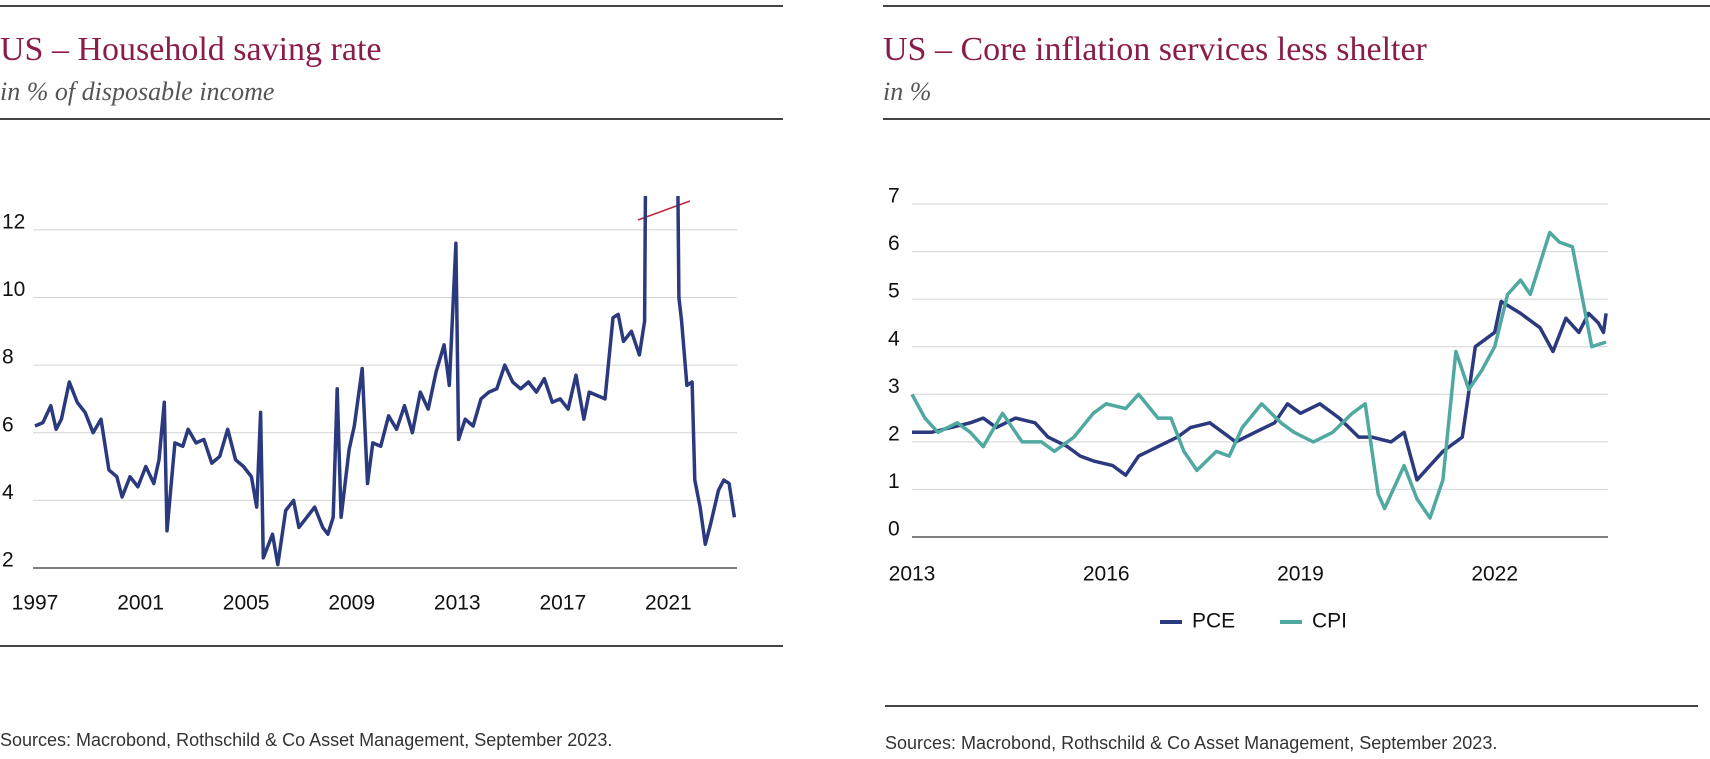 Image resolution: width=1710 pixels, height=759 pixels. What do you see at coordinates (13, 221) in the screenshot?
I see `y-tick-label: 12` at bounding box center [13, 221].